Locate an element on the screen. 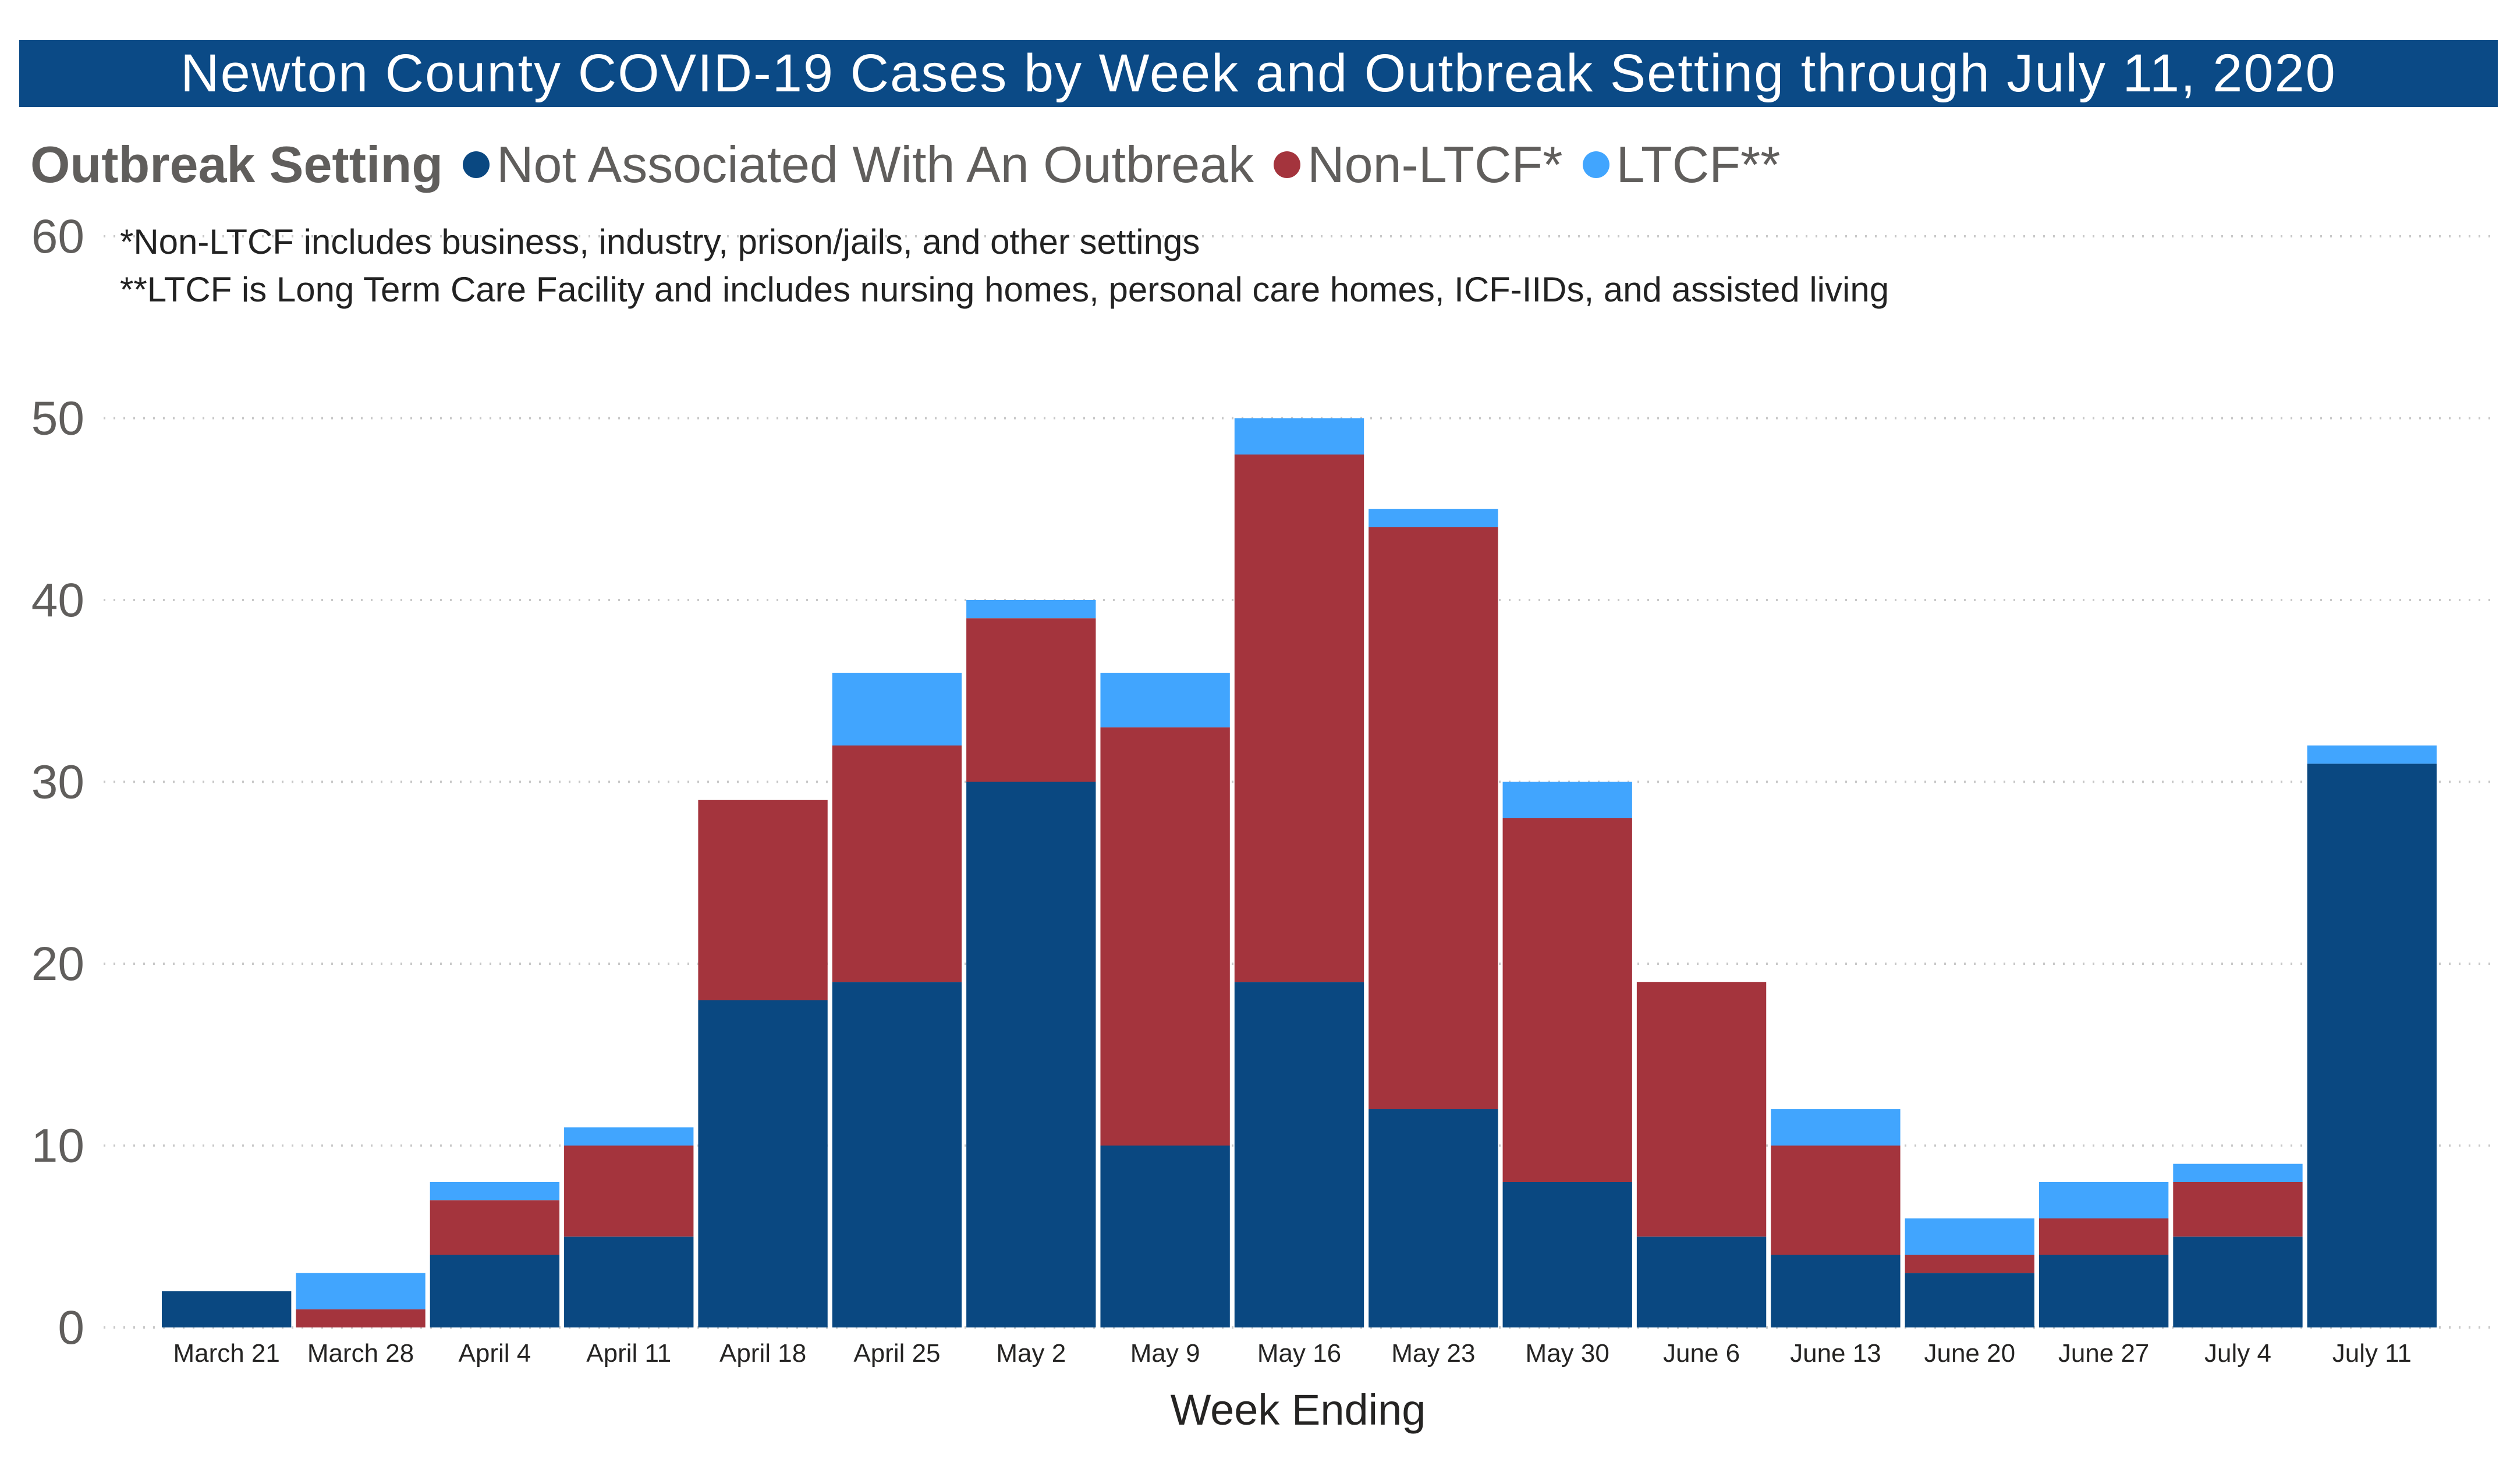  x-tick-label: May 23 is located at coordinates (1433, 1353).